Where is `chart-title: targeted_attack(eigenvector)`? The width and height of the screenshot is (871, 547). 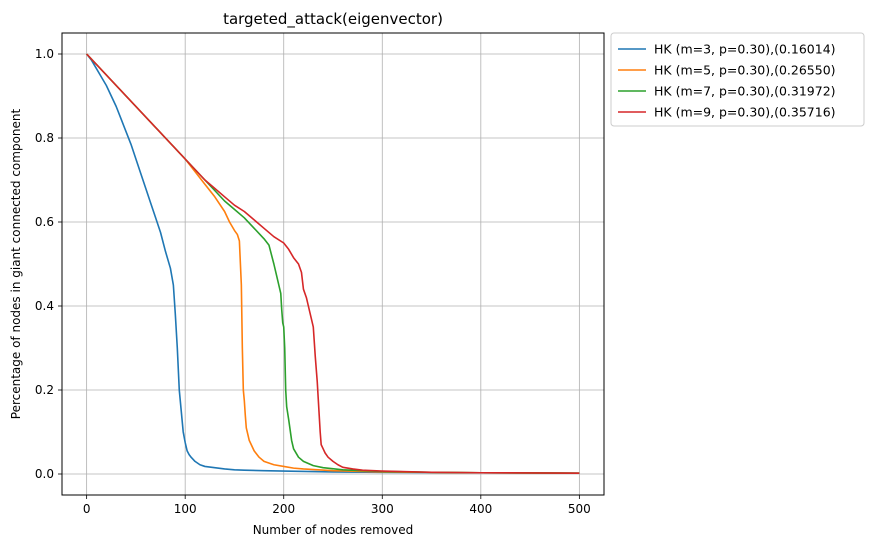
chart-title: targeted_attack(eigenvector) is located at coordinates (333, 19).